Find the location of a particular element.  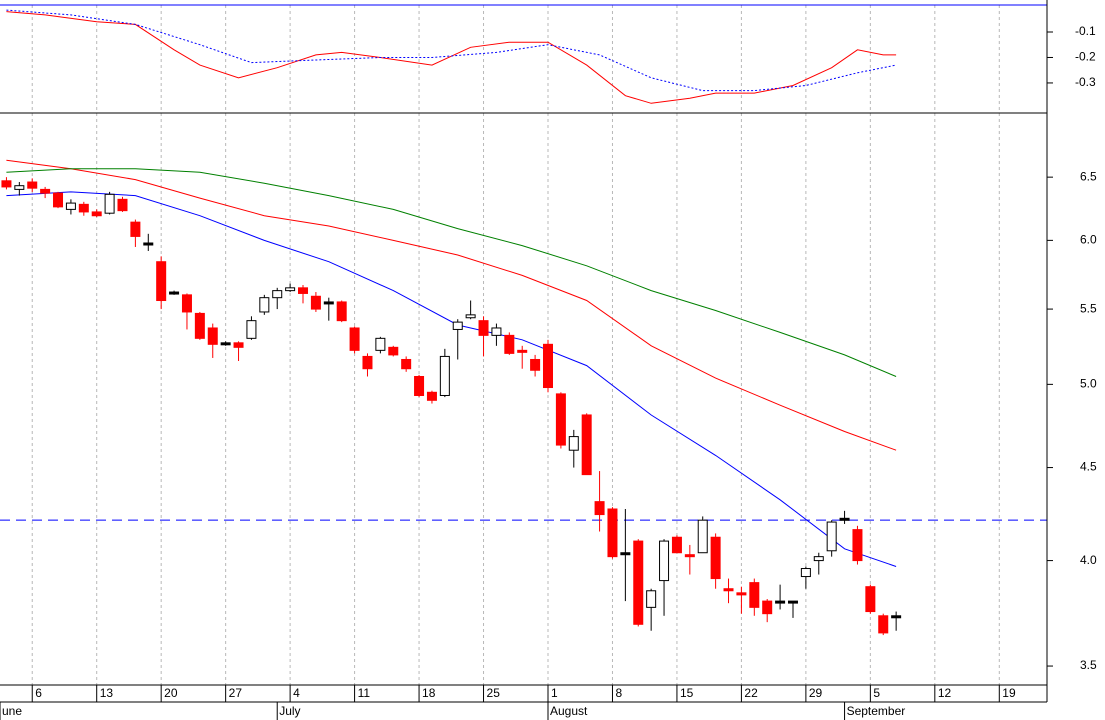

month-label: une is located at coordinates (12, 711).